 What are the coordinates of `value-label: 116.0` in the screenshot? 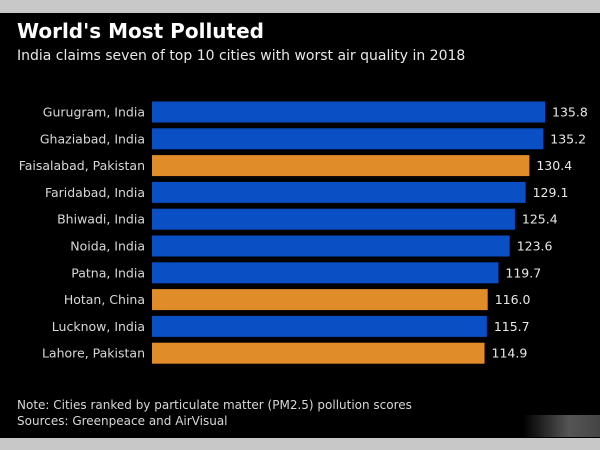 It's located at (513, 299).